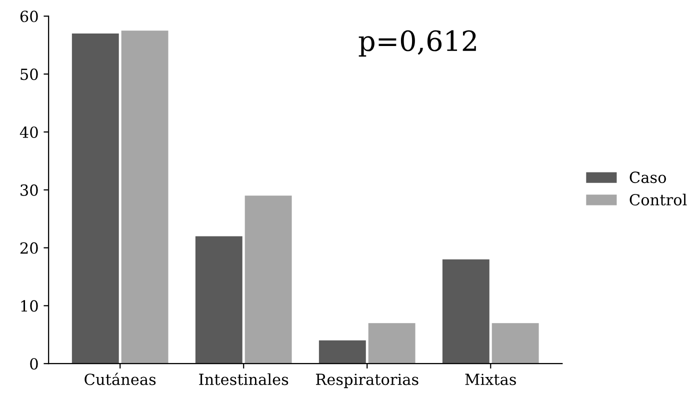 This screenshot has height=404, width=694. Describe the element at coordinates (29, 306) in the screenshot. I see `y-tick-label: 10` at that location.